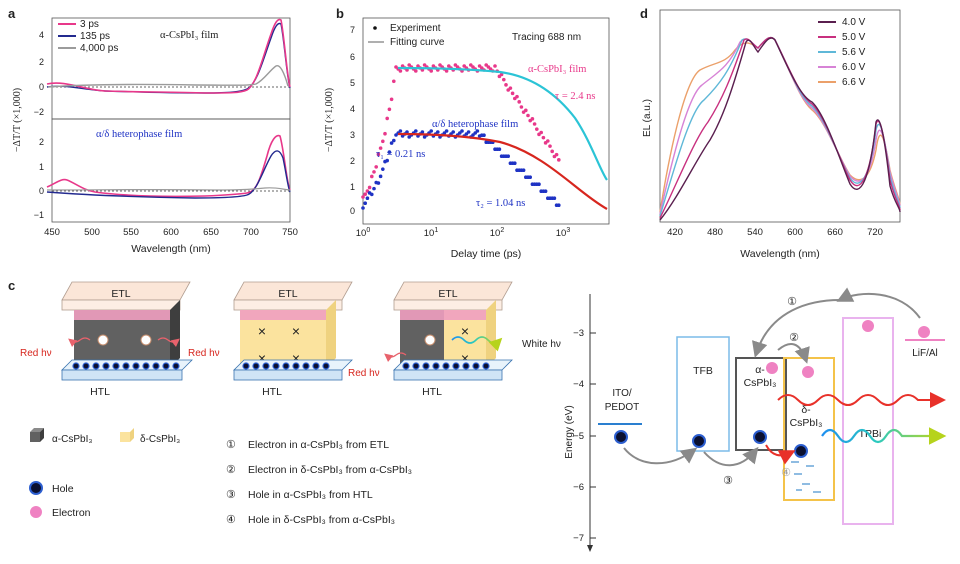 This screenshot has width=960, height=564. Describe the element at coordinates (41, 87) in the screenshot. I see `ytick: 0` at that location.